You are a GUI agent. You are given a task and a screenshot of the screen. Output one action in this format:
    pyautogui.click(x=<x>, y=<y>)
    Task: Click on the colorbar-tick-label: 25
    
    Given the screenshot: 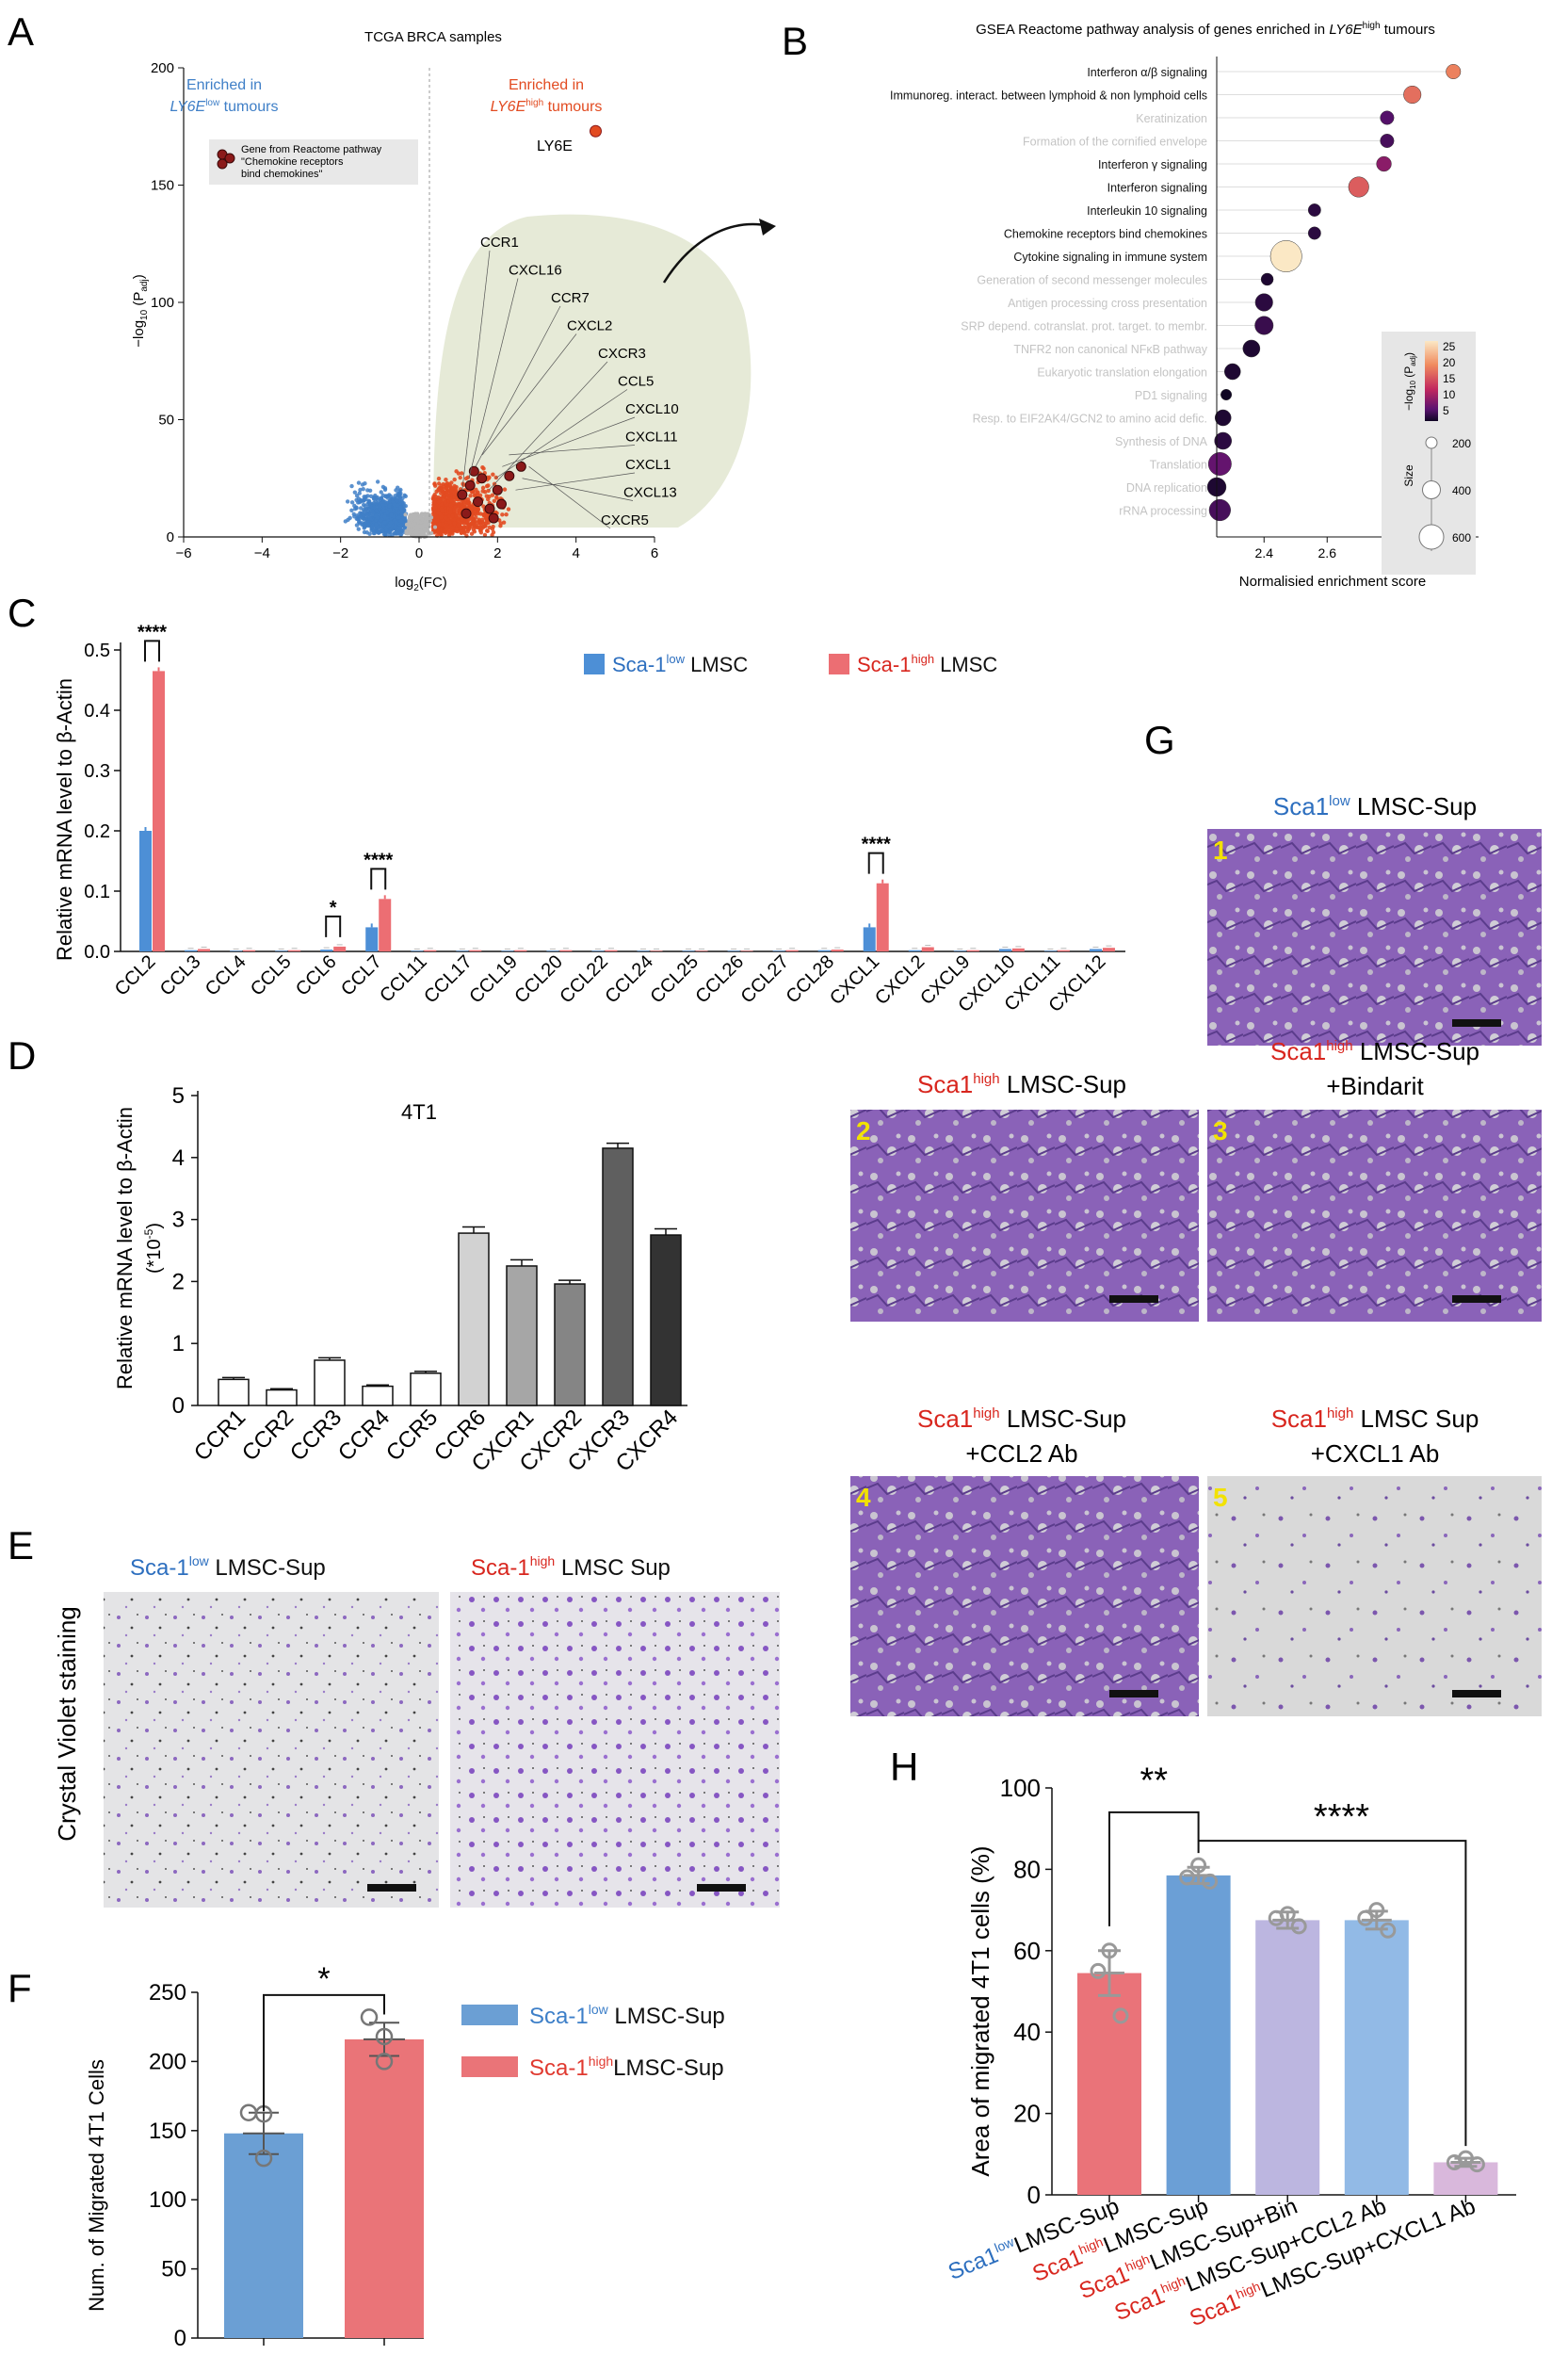 What is the action you would take?
    pyautogui.click(x=1449, y=346)
    